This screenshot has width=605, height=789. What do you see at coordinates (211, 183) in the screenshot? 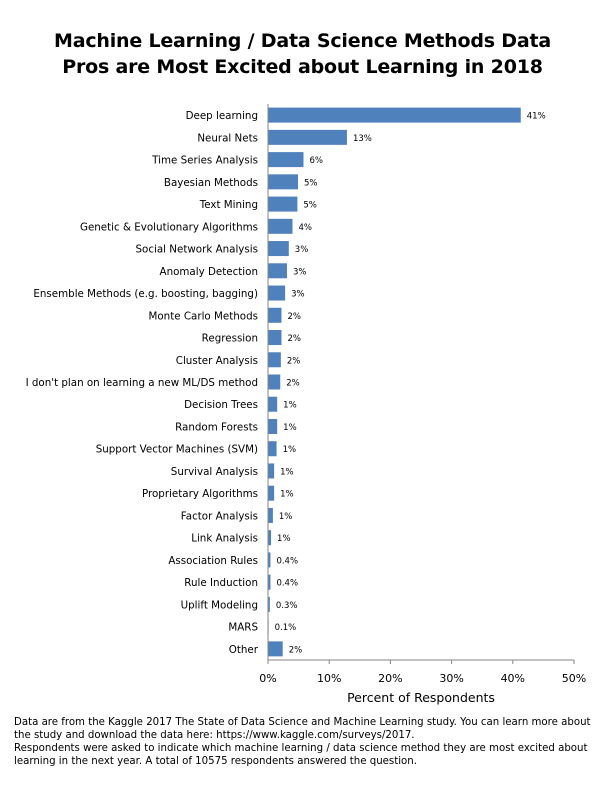
I see `category-label: Bayesian Methods` at bounding box center [211, 183].